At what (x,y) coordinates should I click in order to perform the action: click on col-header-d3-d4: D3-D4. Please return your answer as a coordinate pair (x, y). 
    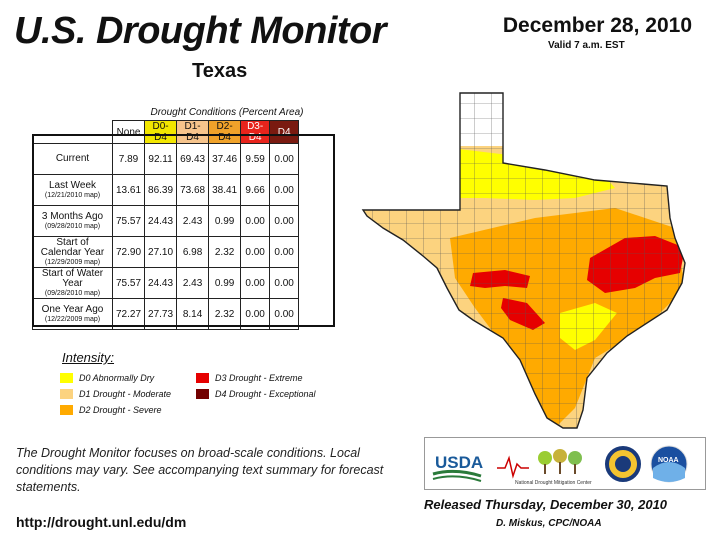
    Looking at the image, I should click on (255, 132).